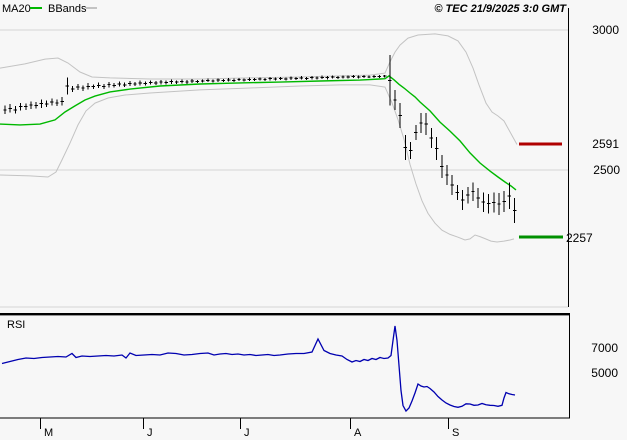 Image resolution: width=627 pixels, height=440 pixels. I want to click on y-label-3000: 3000, so click(605, 30).